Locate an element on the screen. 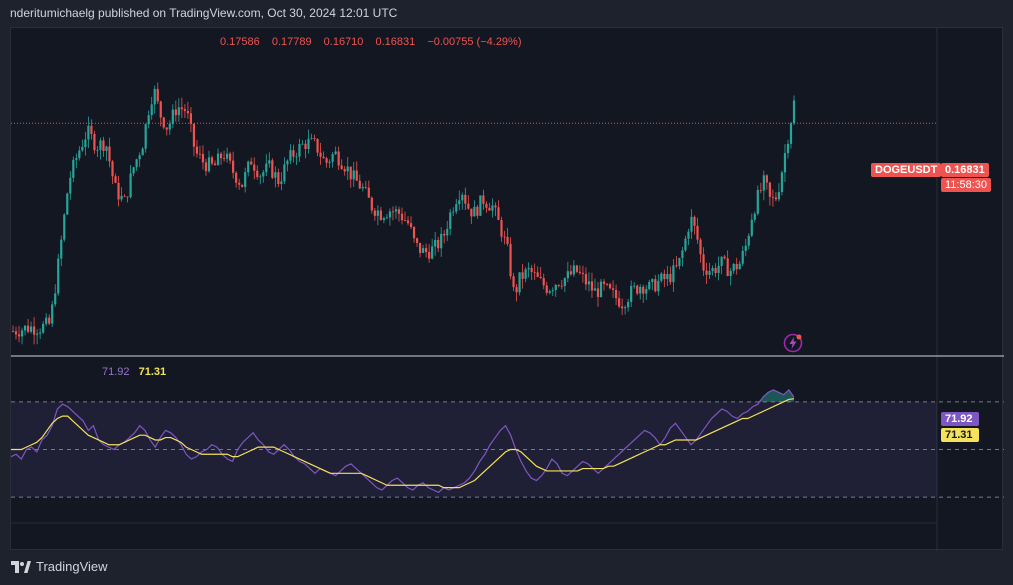 Image resolution: width=1013 pixels, height=585 pixels. rsi-ma-legend-value: 71.31 is located at coordinates (152, 372).